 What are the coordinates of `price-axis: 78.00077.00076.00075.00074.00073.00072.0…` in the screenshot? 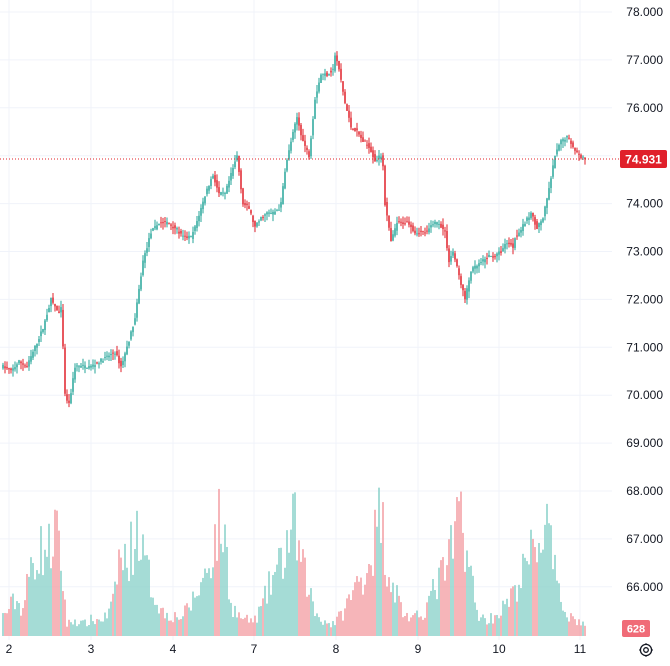 It's located at (644, 299).